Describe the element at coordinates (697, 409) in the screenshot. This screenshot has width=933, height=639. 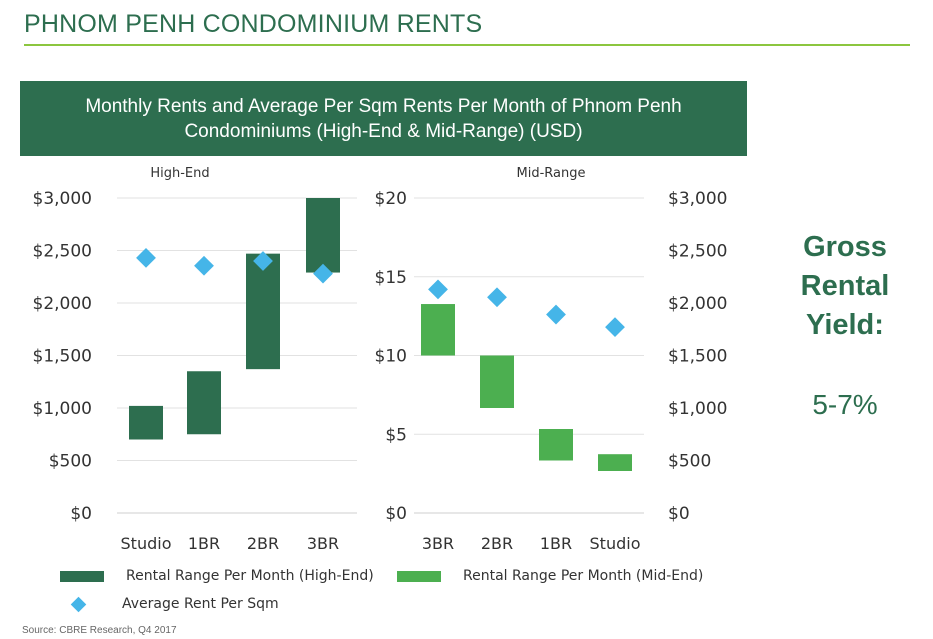
I see `right-y-tick-label: $1,000` at that location.